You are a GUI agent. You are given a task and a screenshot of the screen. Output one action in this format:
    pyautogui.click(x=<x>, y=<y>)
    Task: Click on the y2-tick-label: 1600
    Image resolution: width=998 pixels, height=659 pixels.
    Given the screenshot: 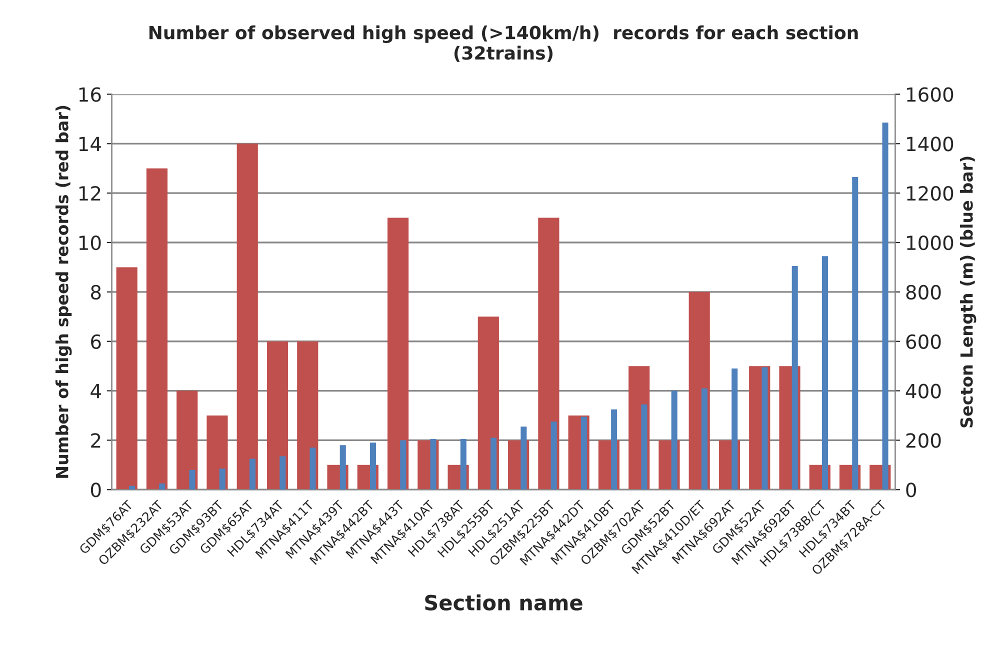 What is the action you would take?
    pyautogui.click(x=930, y=94)
    